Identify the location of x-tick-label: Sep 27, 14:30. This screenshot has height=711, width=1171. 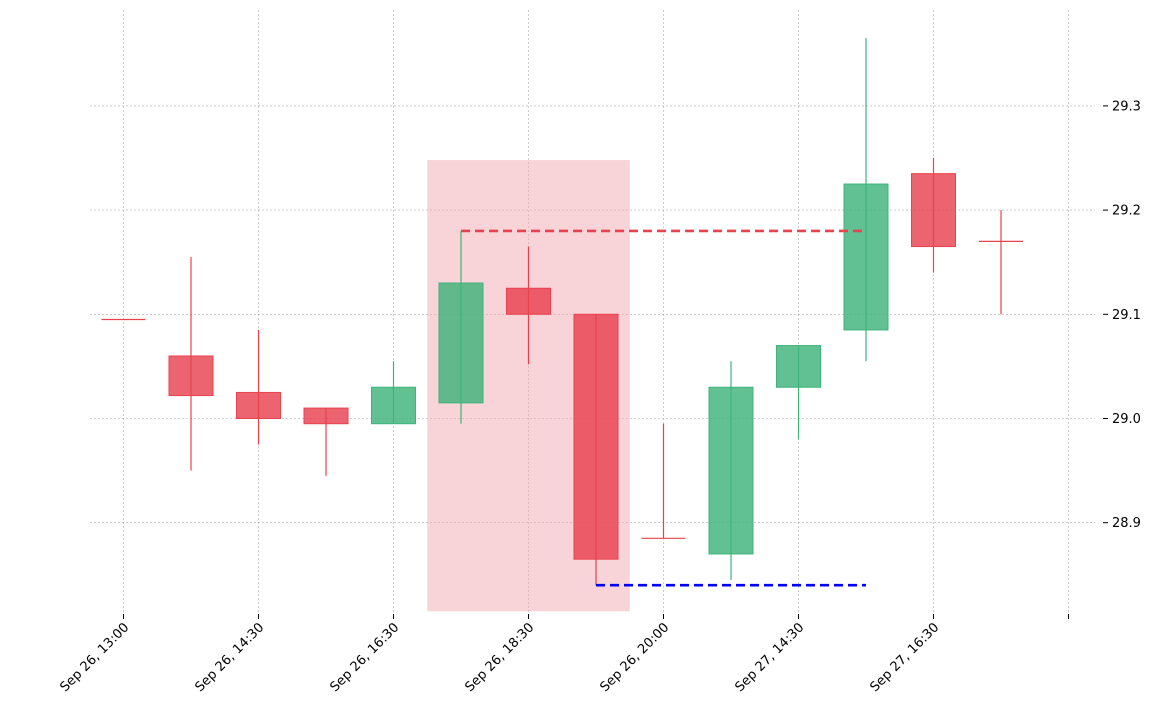
(769, 657).